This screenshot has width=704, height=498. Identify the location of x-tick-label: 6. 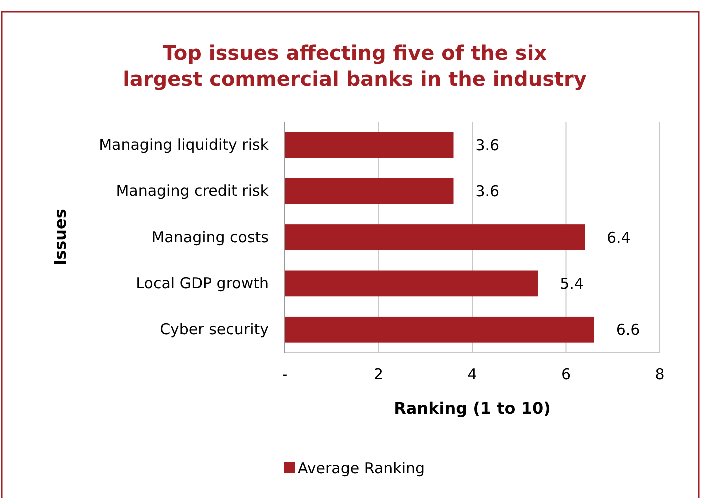
(566, 375).